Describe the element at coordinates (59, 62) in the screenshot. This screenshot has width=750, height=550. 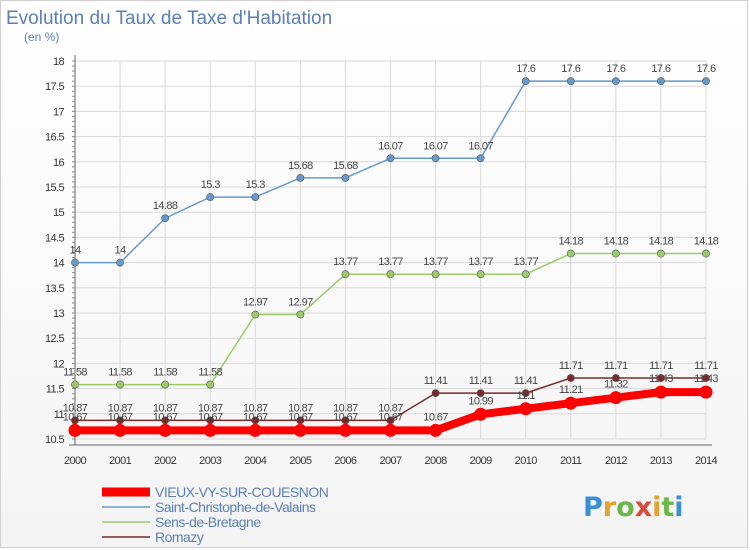
I see `y-tick-label: 18` at that location.